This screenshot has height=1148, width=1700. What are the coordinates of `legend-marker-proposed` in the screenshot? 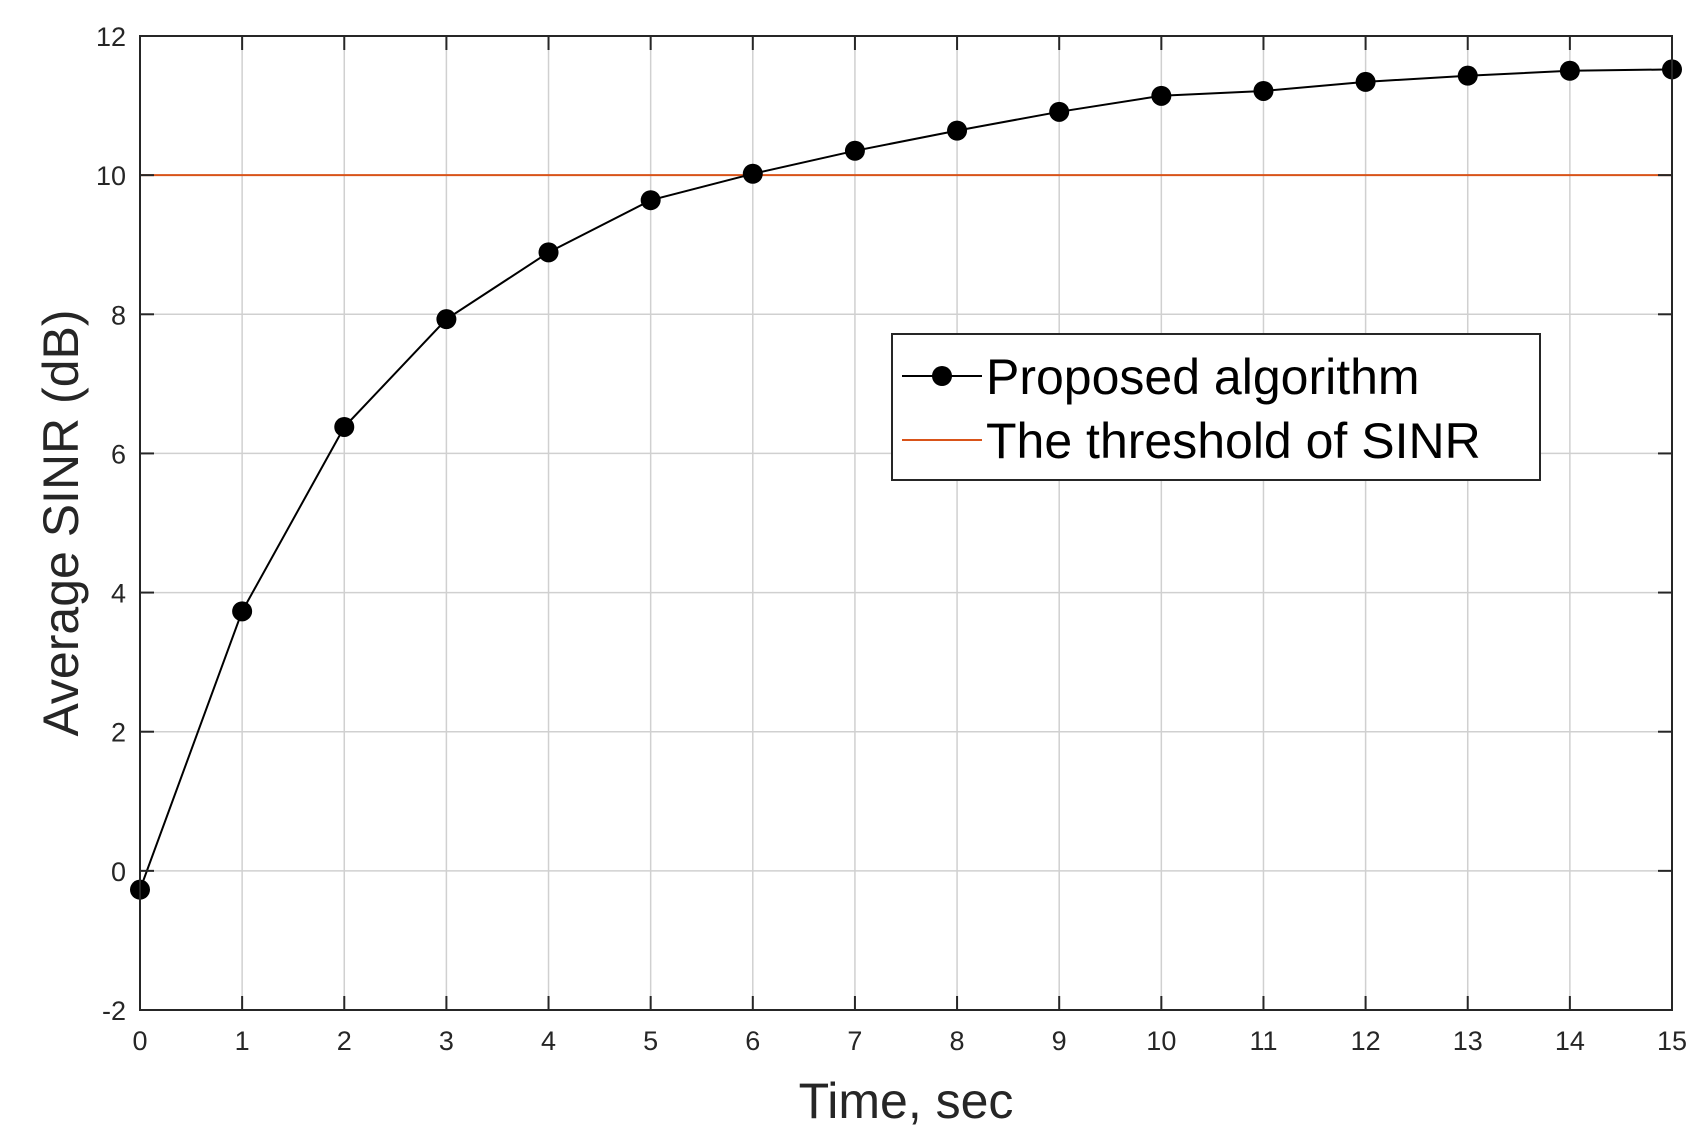 It's located at (942, 376).